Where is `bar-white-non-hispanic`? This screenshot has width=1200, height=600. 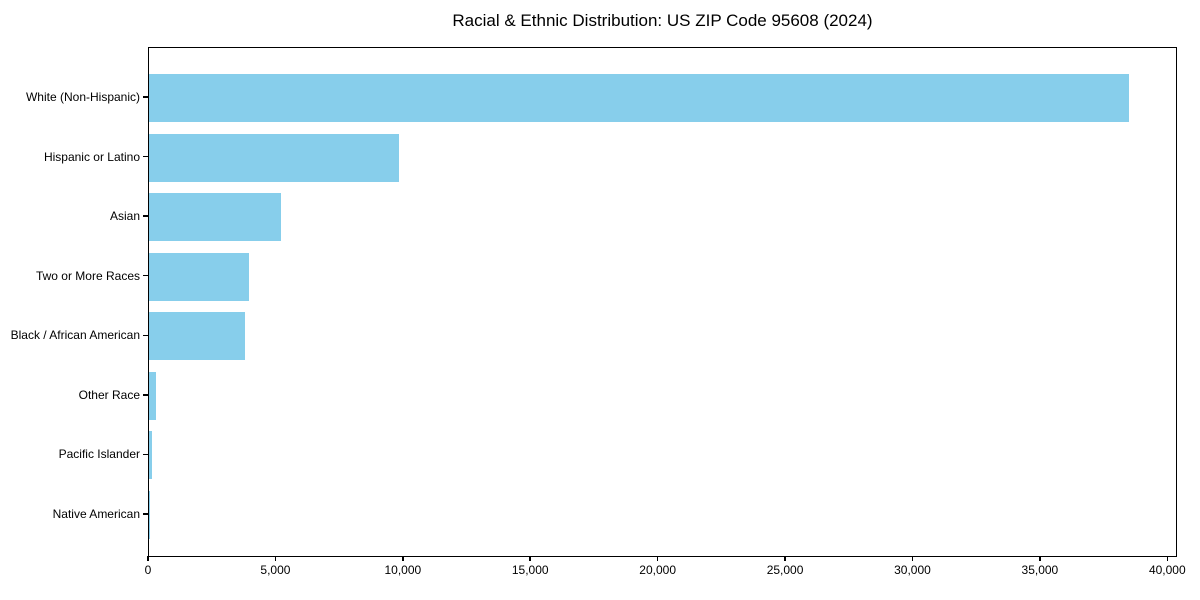 bar-white-non-hispanic is located at coordinates (639, 98).